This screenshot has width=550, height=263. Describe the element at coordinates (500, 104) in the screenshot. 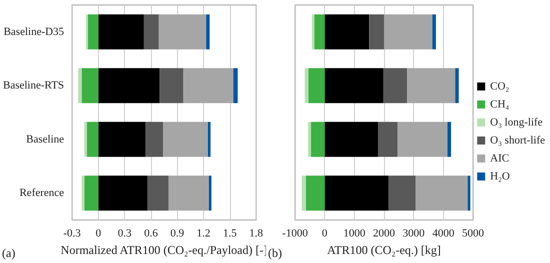

I see `legend-label: CH₄` at that location.